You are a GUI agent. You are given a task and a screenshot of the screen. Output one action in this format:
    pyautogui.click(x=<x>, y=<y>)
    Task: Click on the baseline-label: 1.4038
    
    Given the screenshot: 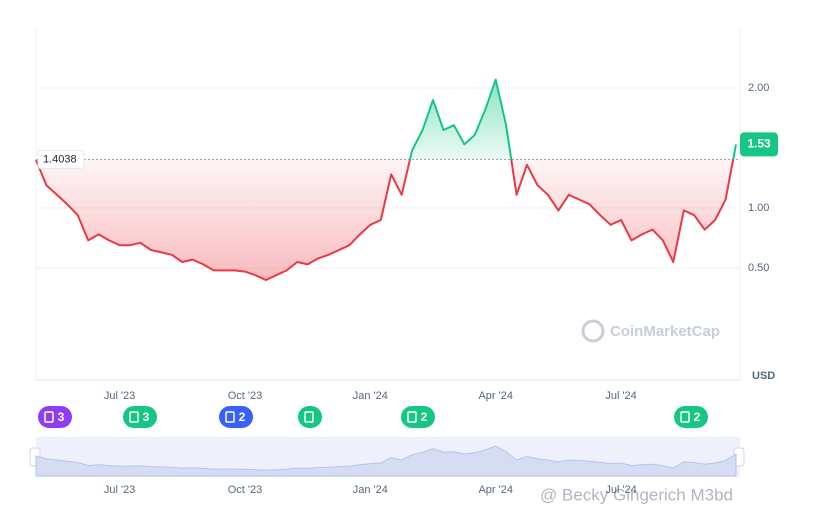 What is the action you would take?
    pyautogui.click(x=60, y=159)
    